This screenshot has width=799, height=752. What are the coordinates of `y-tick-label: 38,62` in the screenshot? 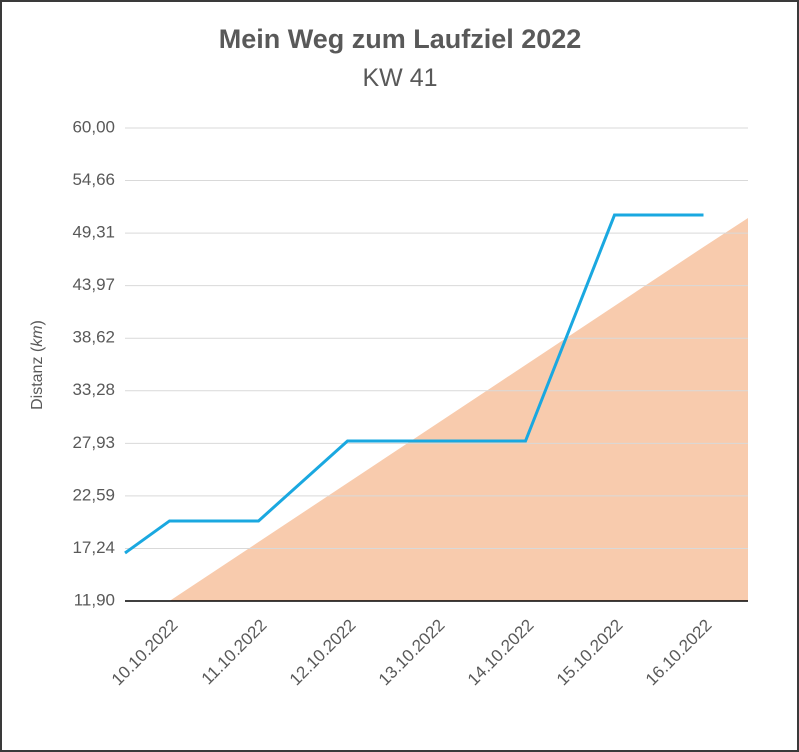 It's located at (93, 337).